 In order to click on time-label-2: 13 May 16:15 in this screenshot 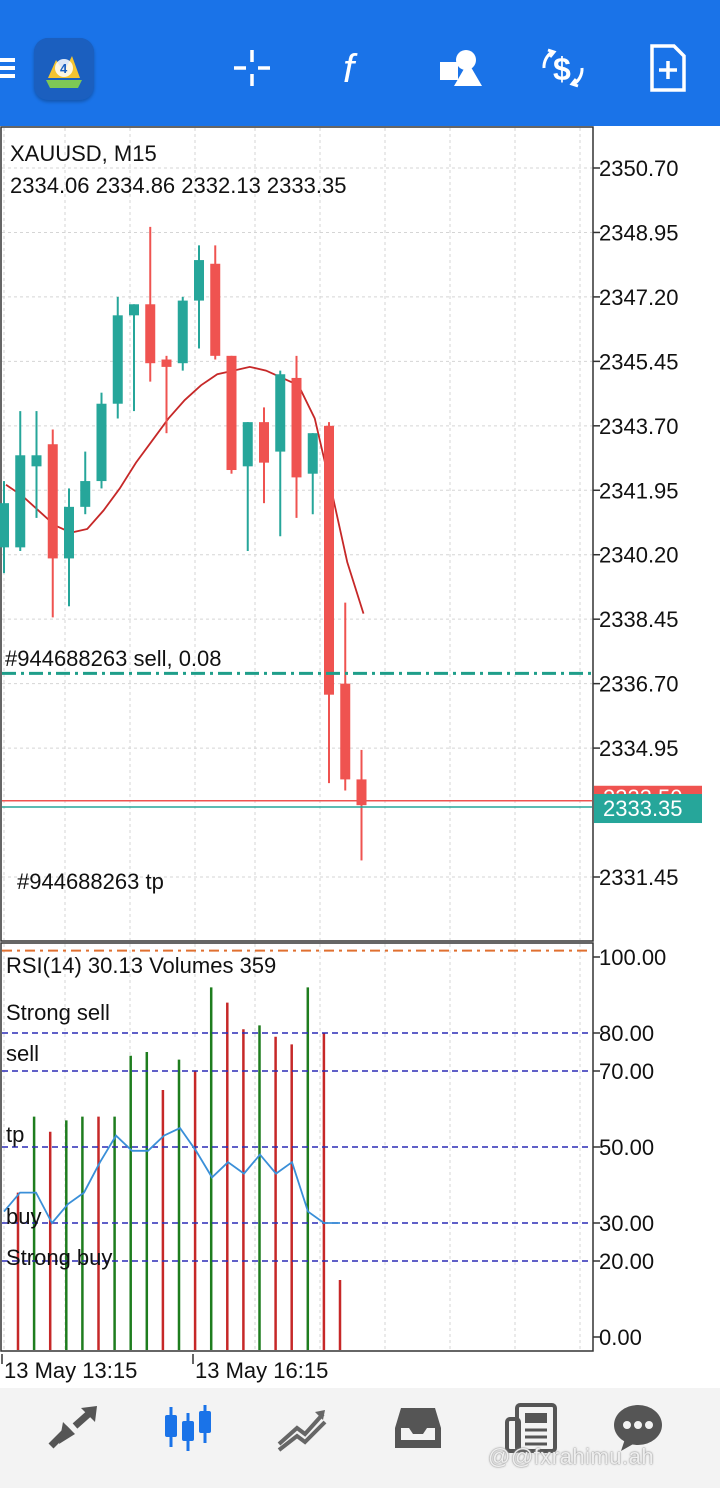, I will do `click(261, 1370)`.